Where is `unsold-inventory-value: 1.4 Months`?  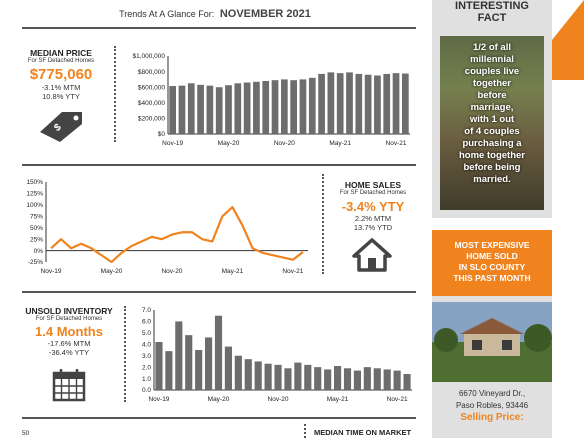
unsold-inventory-value: 1.4 Months is located at coordinates (69, 331).